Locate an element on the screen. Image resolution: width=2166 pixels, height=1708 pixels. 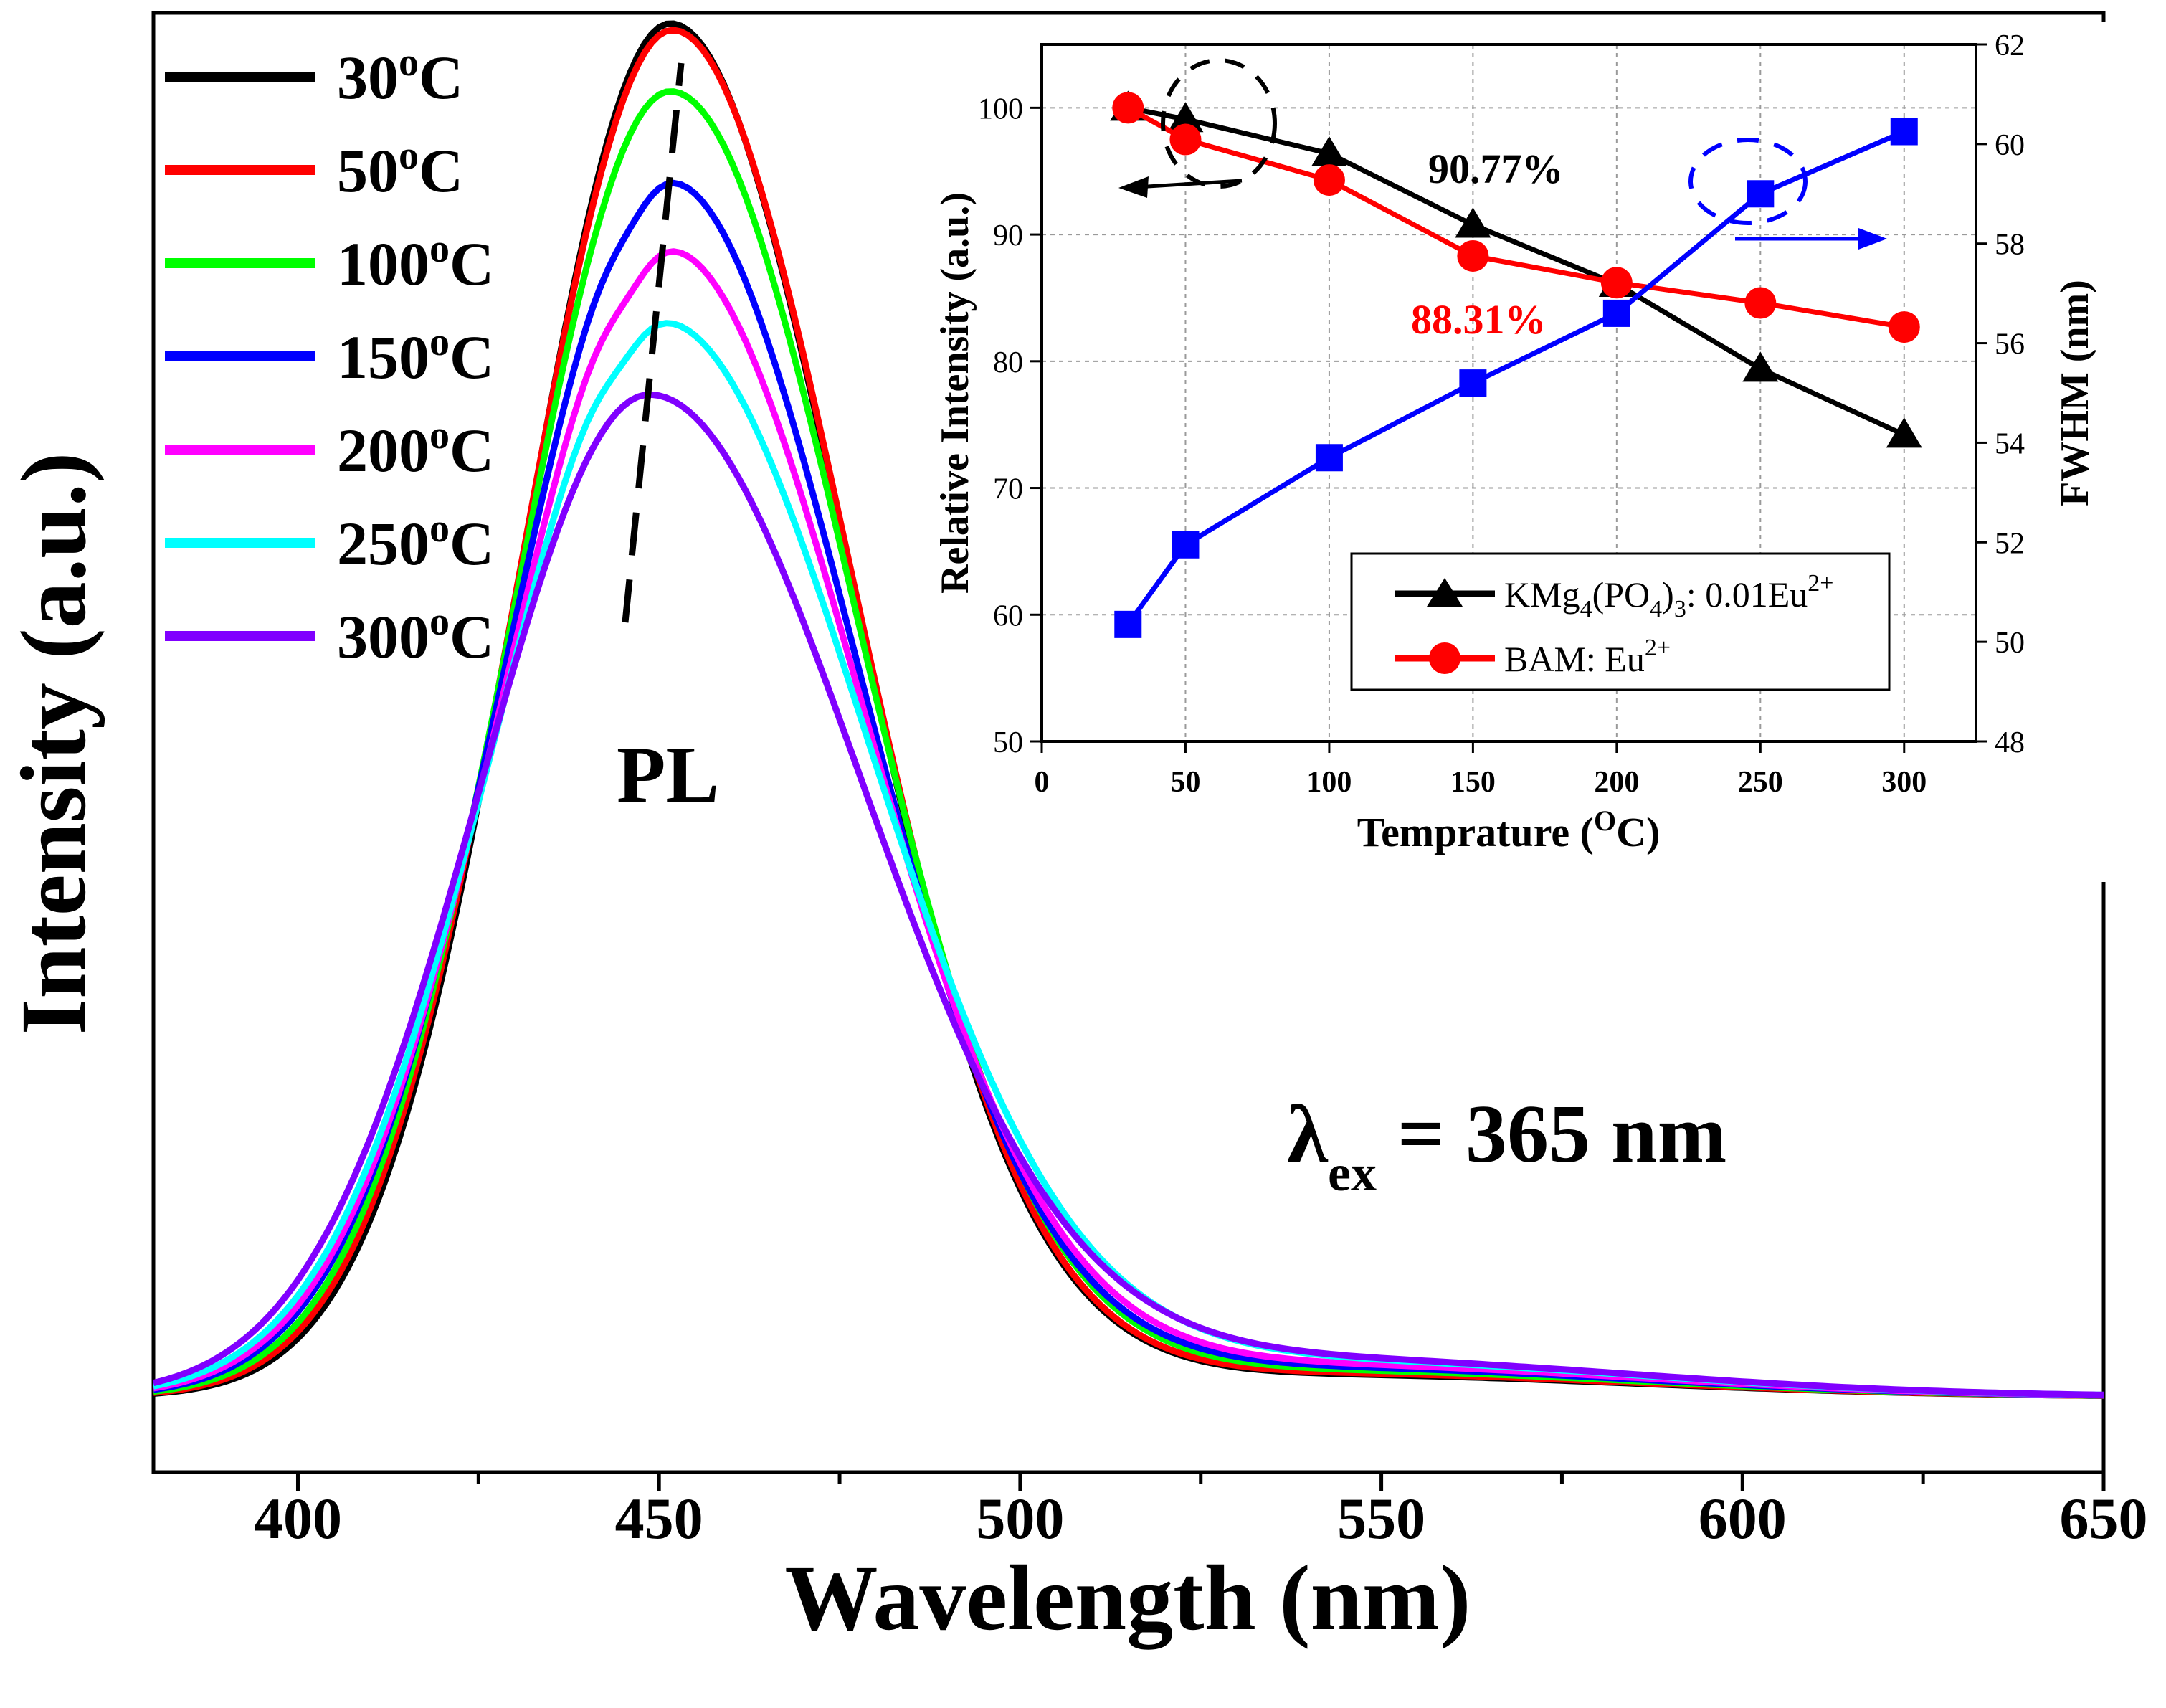
inset-left-tick-label: 70 is located at coordinates (1008, 490).